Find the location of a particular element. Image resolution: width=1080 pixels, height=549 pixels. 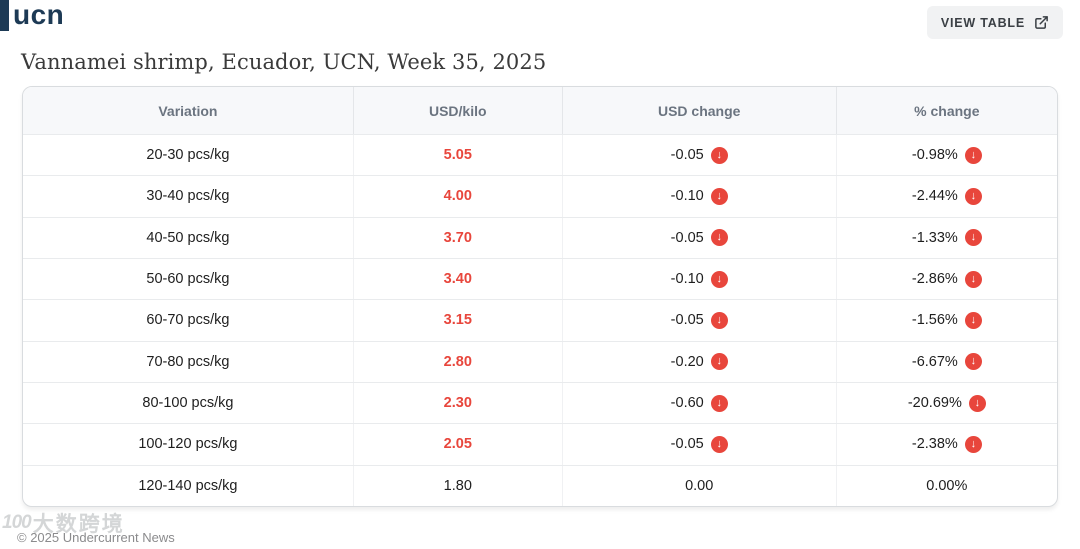

usd-change-cell-value: 0.00 is located at coordinates (699, 485).